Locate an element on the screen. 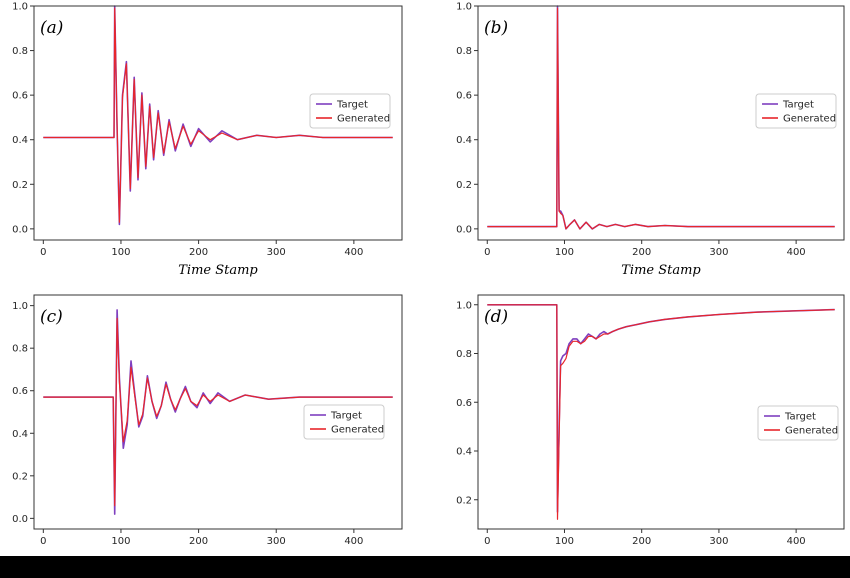 This screenshot has width=850, height=578. panel-label: (d) is located at coordinates (496, 317).